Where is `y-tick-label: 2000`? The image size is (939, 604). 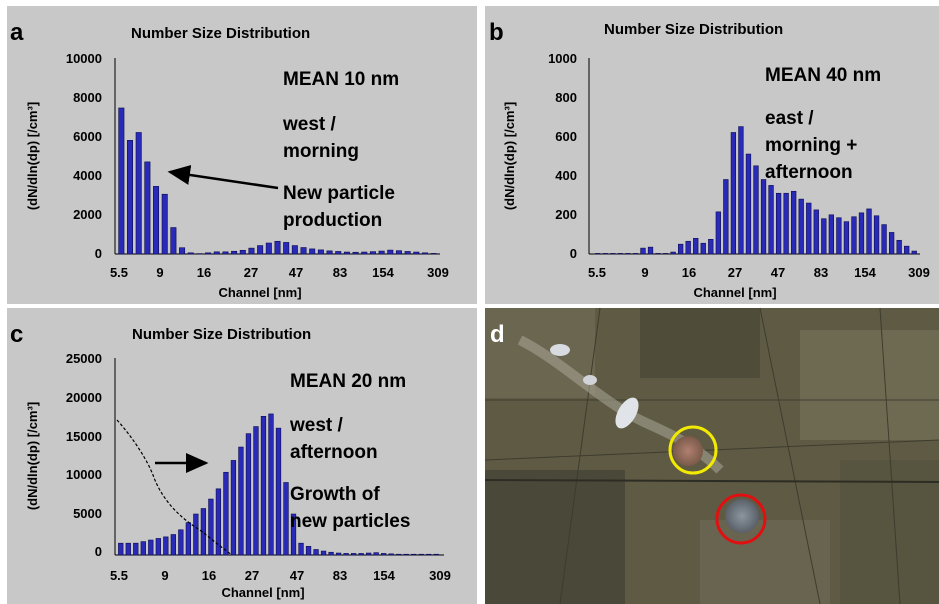 y-tick-label: 2000 is located at coordinates (87, 214).